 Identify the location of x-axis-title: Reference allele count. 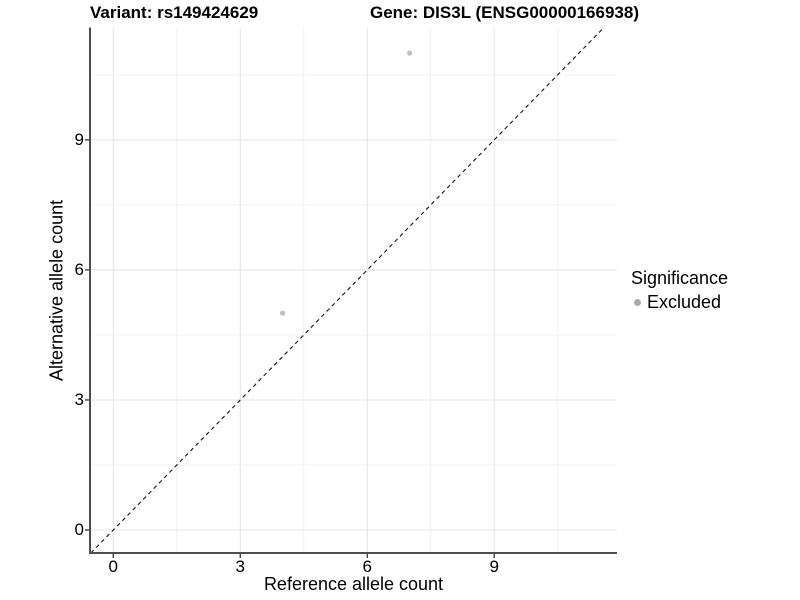
(353, 584).